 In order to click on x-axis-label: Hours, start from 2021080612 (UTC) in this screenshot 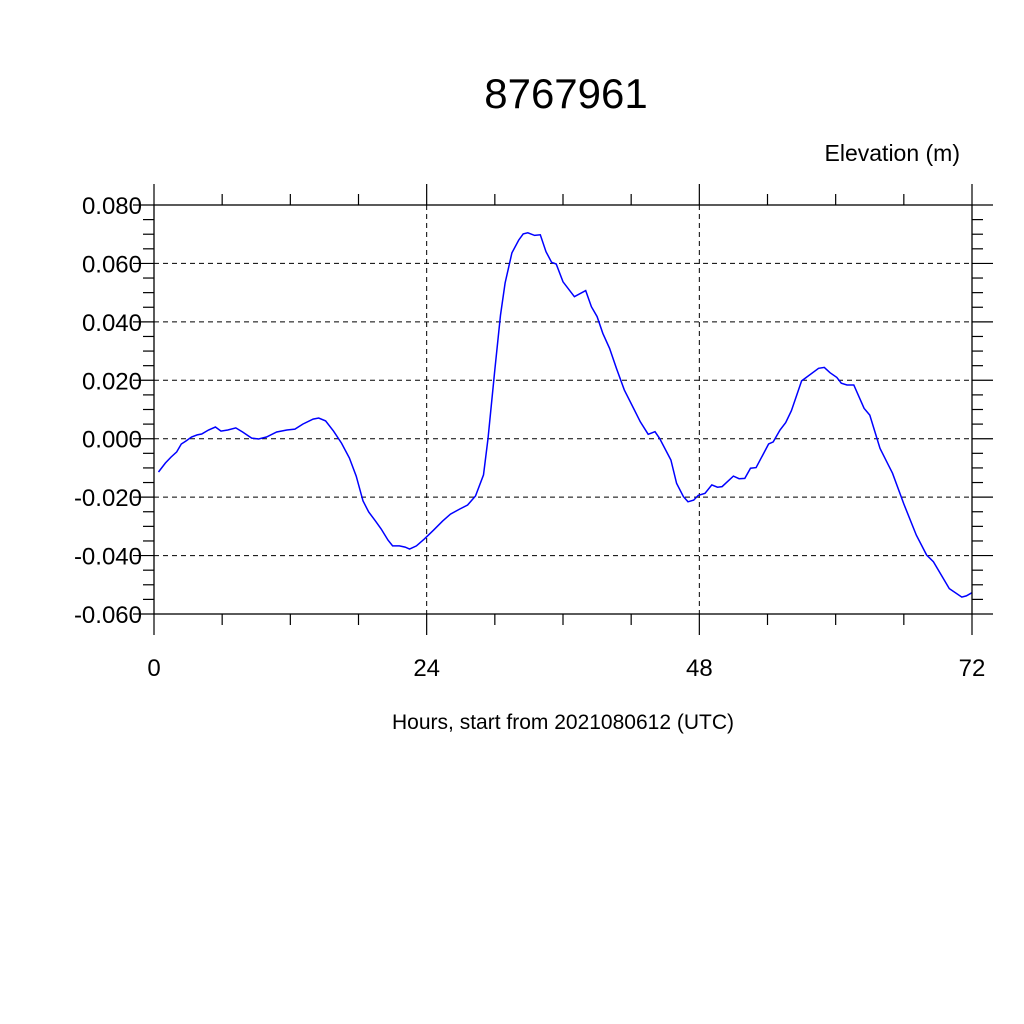, I will do `click(563, 722)`.